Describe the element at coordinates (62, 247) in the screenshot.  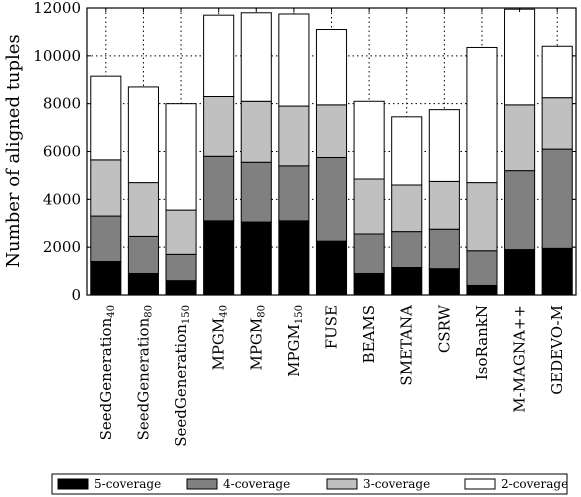
I see `y-tick-label: 2000` at that location.